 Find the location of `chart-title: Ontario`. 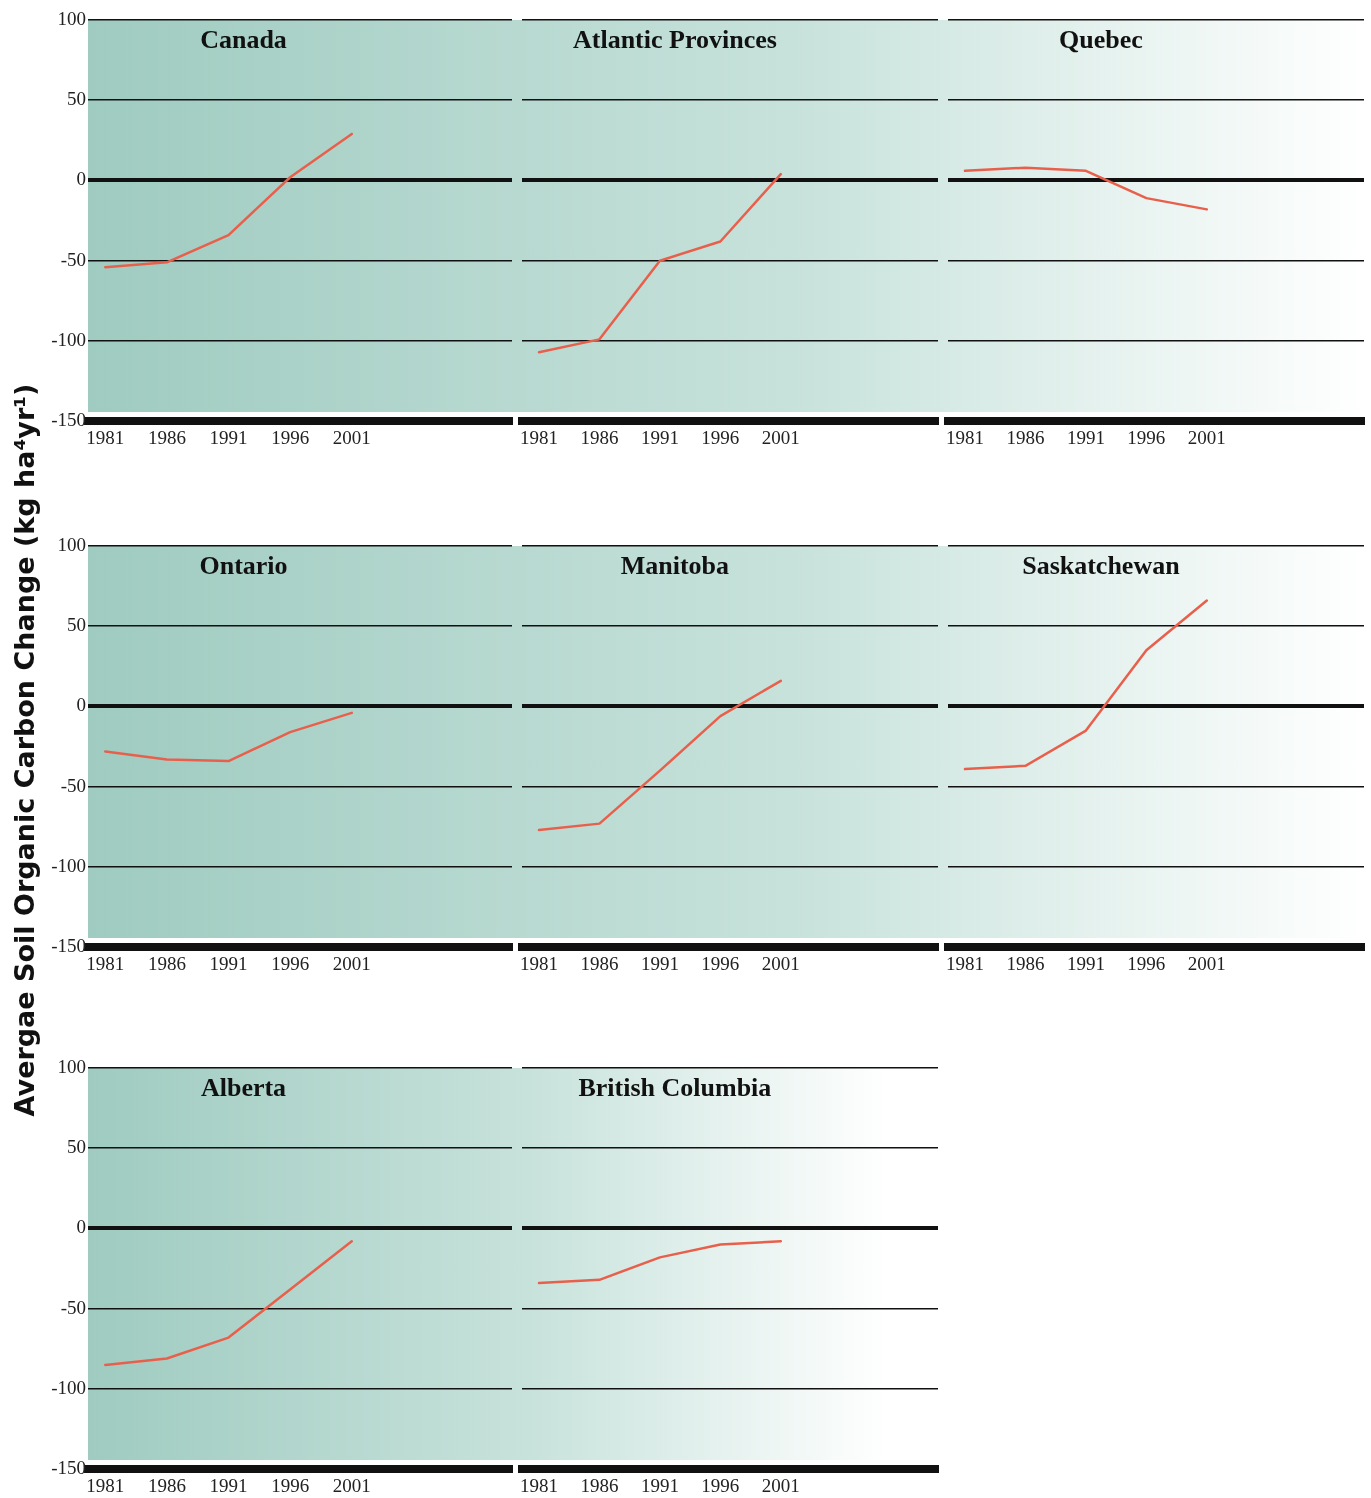

chart-title: Ontario is located at coordinates (243, 565).